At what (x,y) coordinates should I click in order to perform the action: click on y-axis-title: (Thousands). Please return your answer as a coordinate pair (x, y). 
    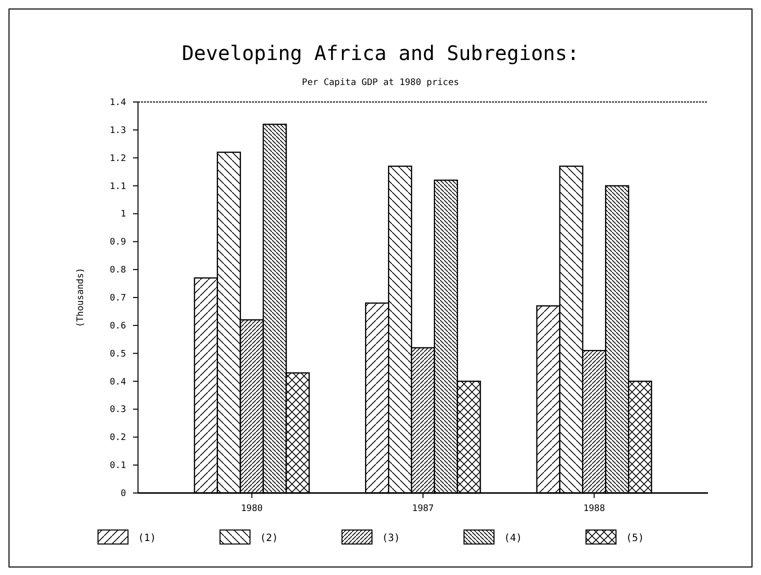
    Looking at the image, I should click on (81, 298).